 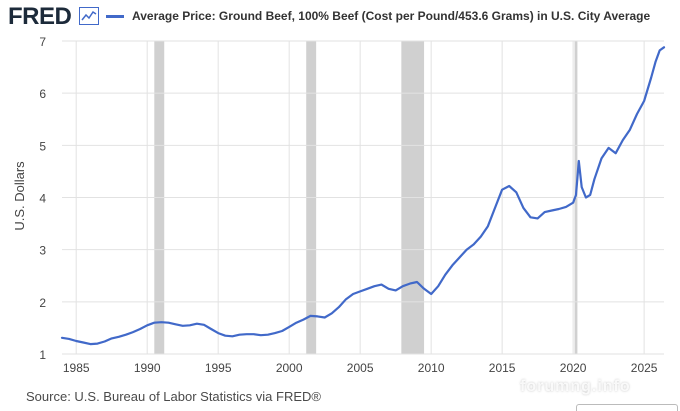 I want to click on x-tick-label-2025: 2025, so click(x=644, y=368).